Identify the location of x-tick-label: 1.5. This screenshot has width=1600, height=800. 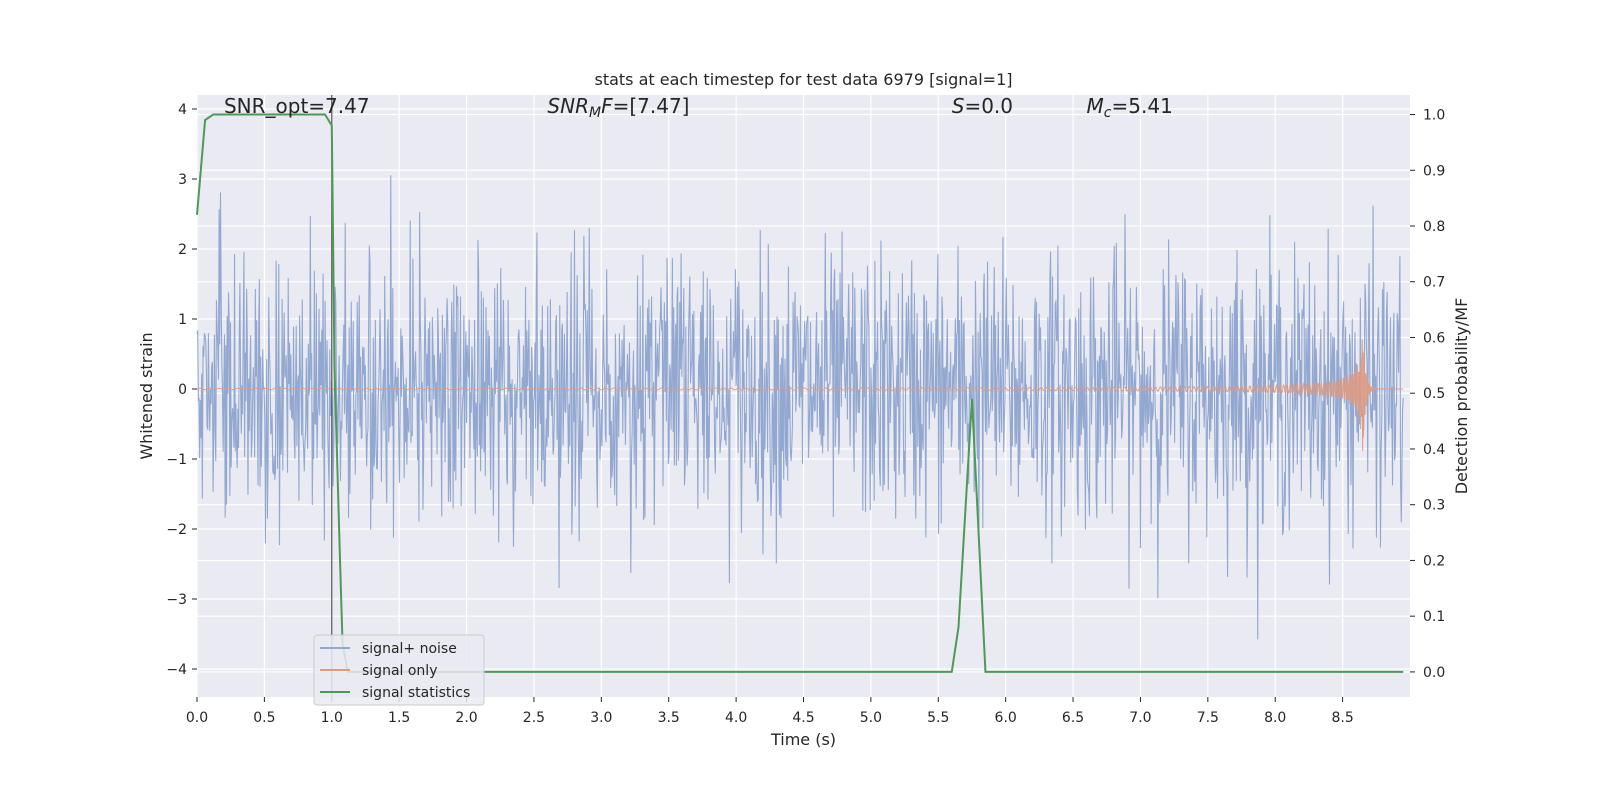
(399, 718).